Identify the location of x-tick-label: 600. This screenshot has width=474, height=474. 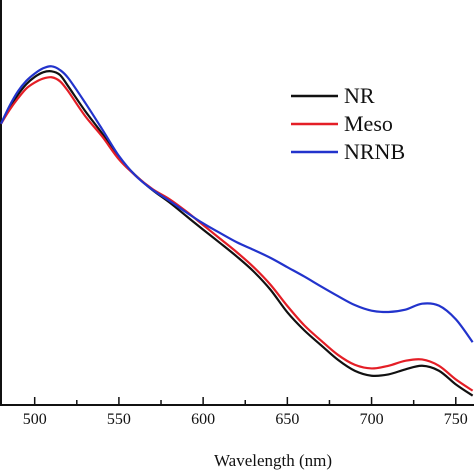
(203, 419).